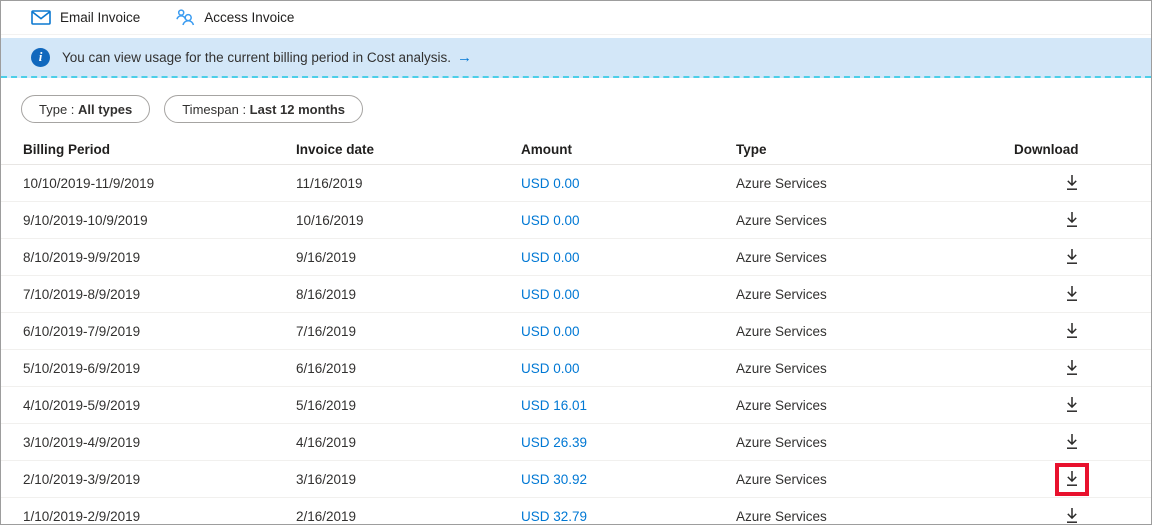 Image resolution: width=1152 pixels, height=525 pixels. I want to click on billing-period-cell: 4/10/2019-5/9/2019, so click(82, 405).